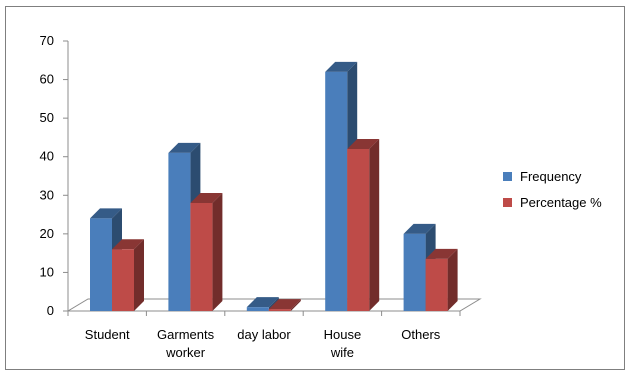  What do you see at coordinates (186, 334) in the screenshot?
I see `x-category-label: Garments` at bounding box center [186, 334].